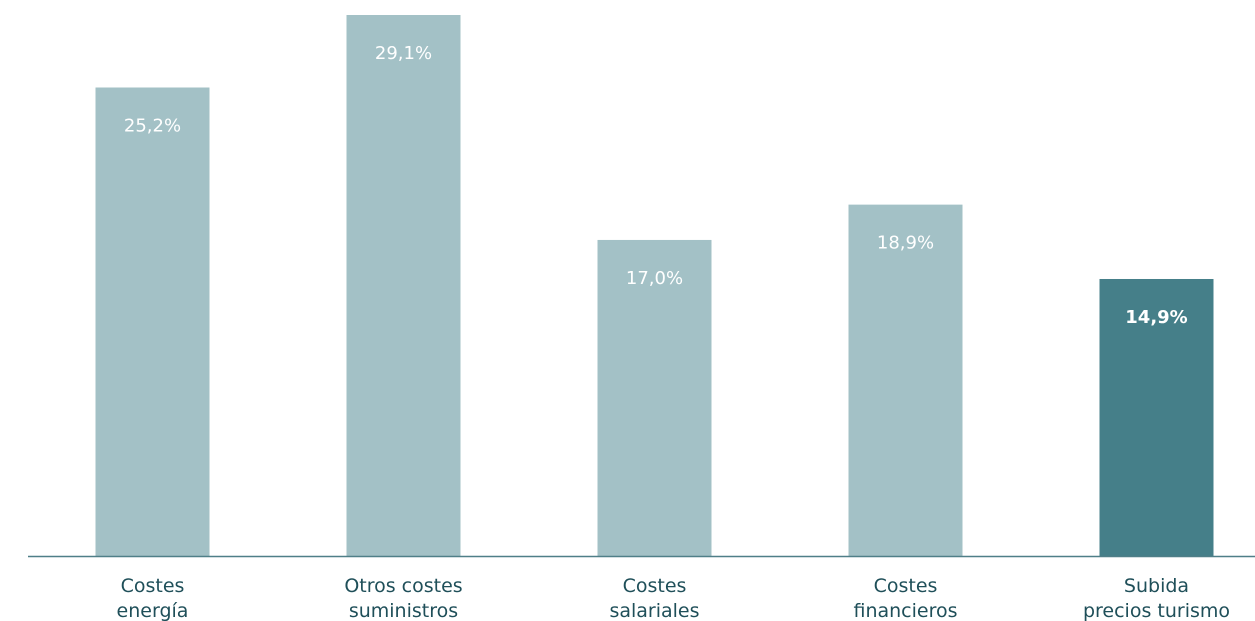 This screenshot has height=621, width=1255. What do you see at coordinates (1156, 598) in the screenshot?
I see `category-label-5: Subida precios turismo` at bounding box center [1156, 598].